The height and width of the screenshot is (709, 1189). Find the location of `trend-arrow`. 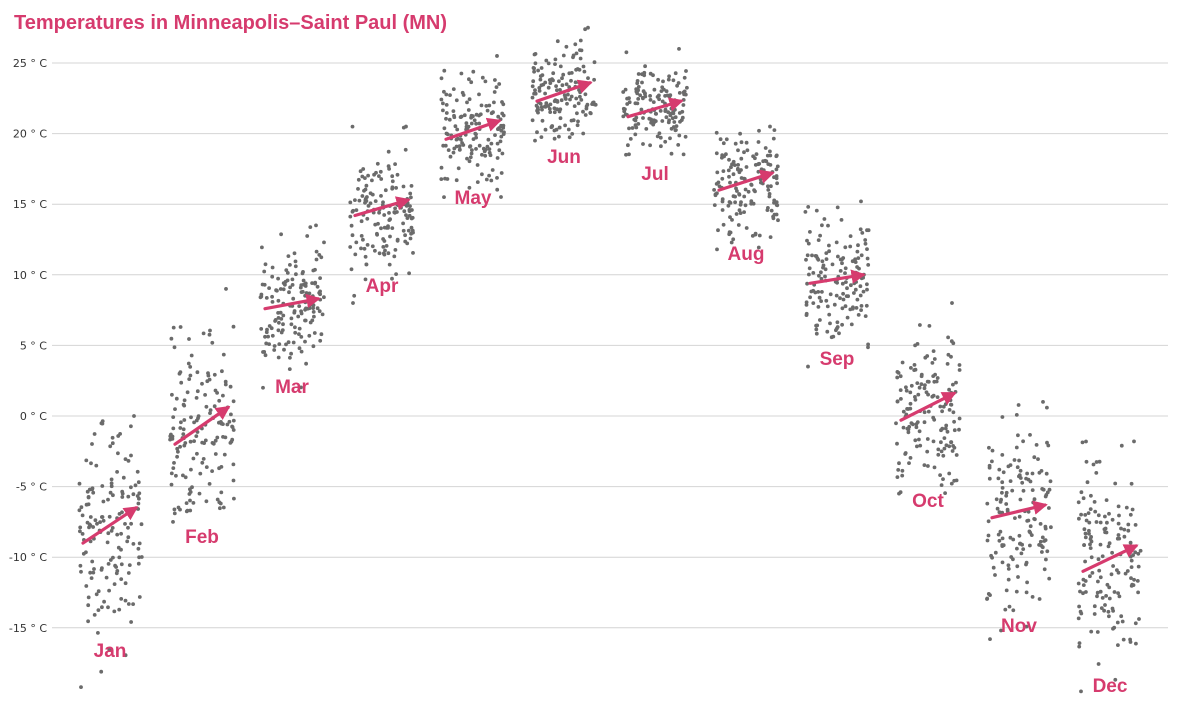

trend-arrow is located at coordinates (746, 180).